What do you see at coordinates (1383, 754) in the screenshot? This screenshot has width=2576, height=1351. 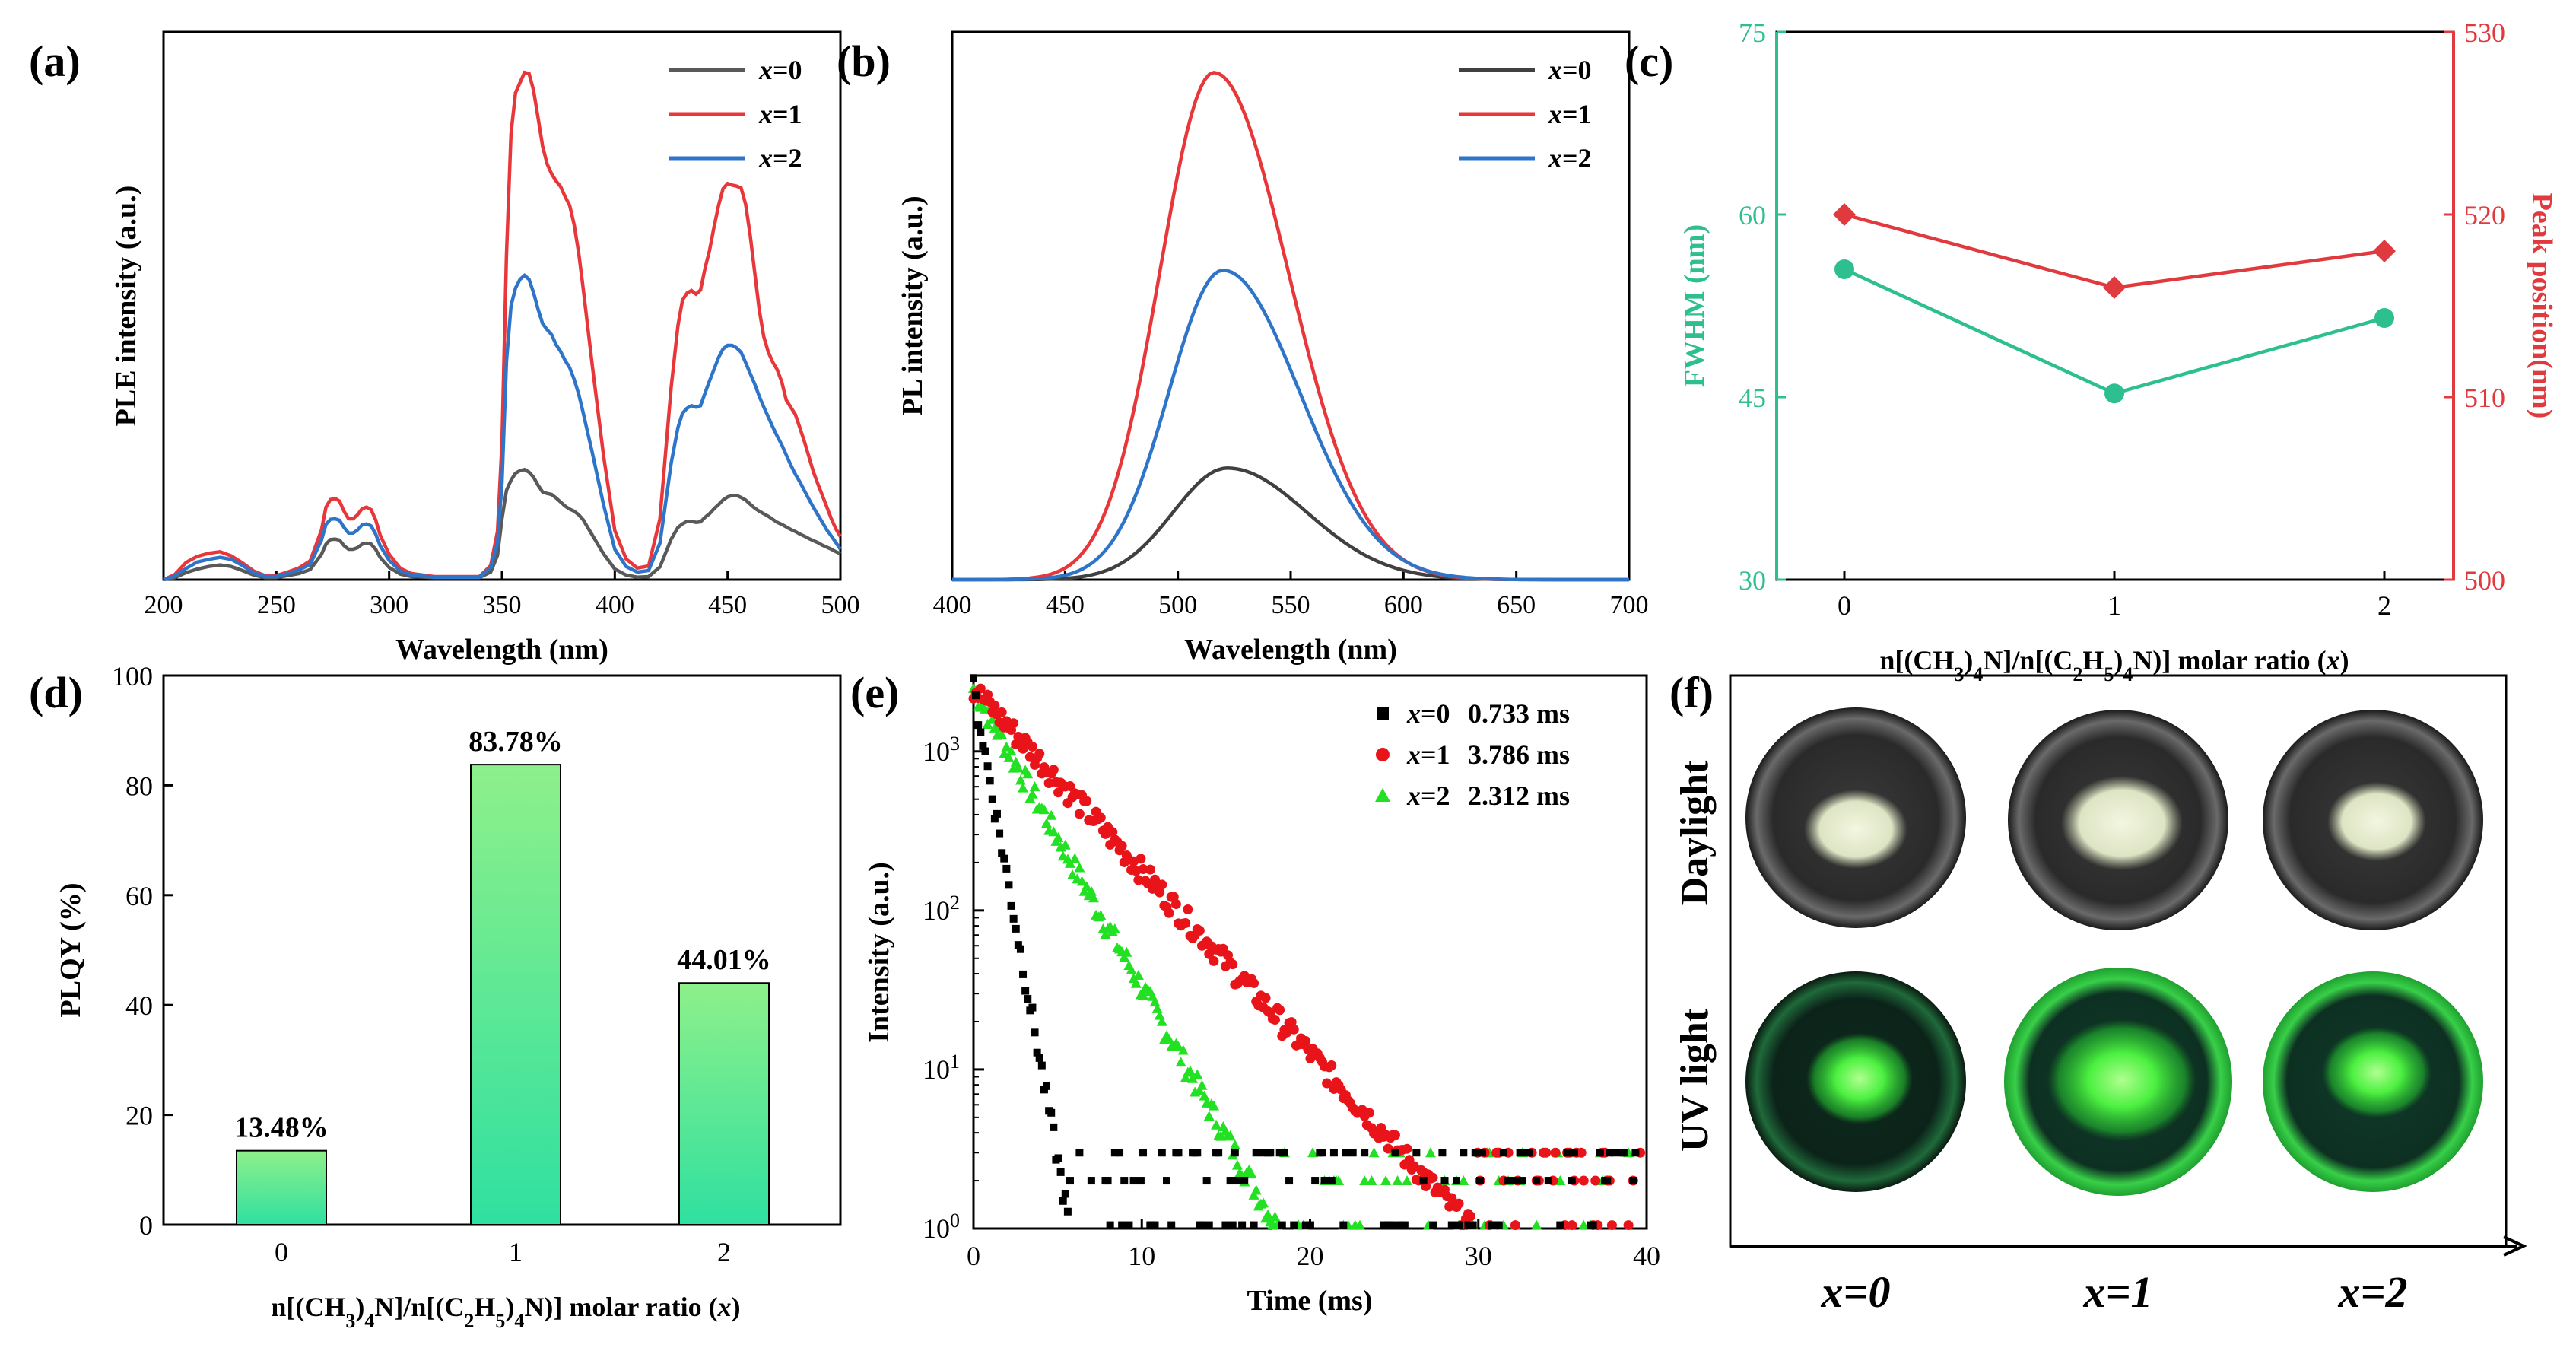 I see `legend-marker` at bounding box center [1383, 754].